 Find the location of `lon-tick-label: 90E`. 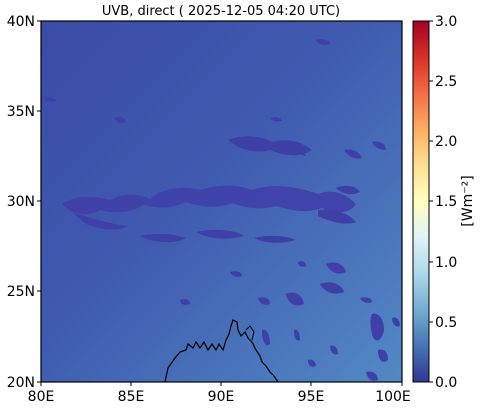

lon-tick-label: 90E is located at coordinates (221, 397).